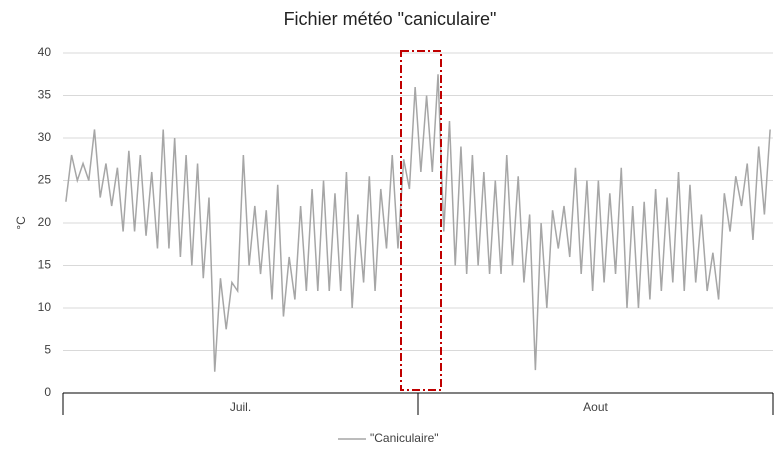  What do you see at coordinates (21, 223) in the screenshot?
I see `y-axis-label: °C` at bounding box center [21, 223].